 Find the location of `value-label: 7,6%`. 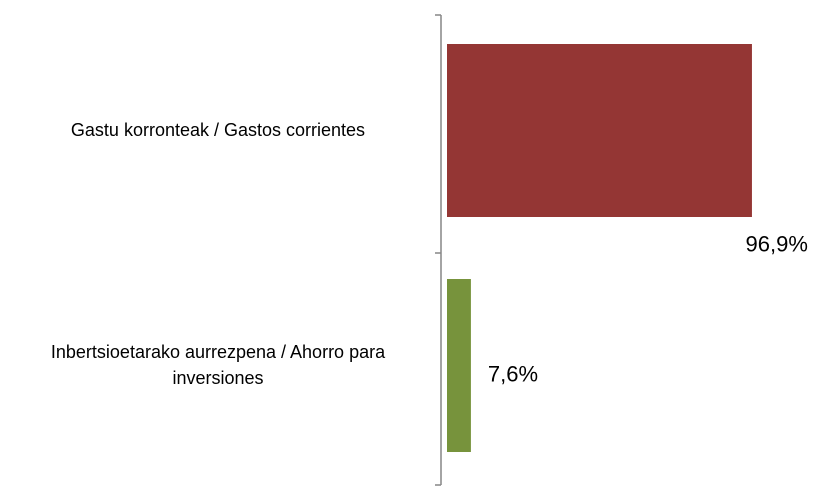

value-label: 7,6% is located at coordinates (513, 373).